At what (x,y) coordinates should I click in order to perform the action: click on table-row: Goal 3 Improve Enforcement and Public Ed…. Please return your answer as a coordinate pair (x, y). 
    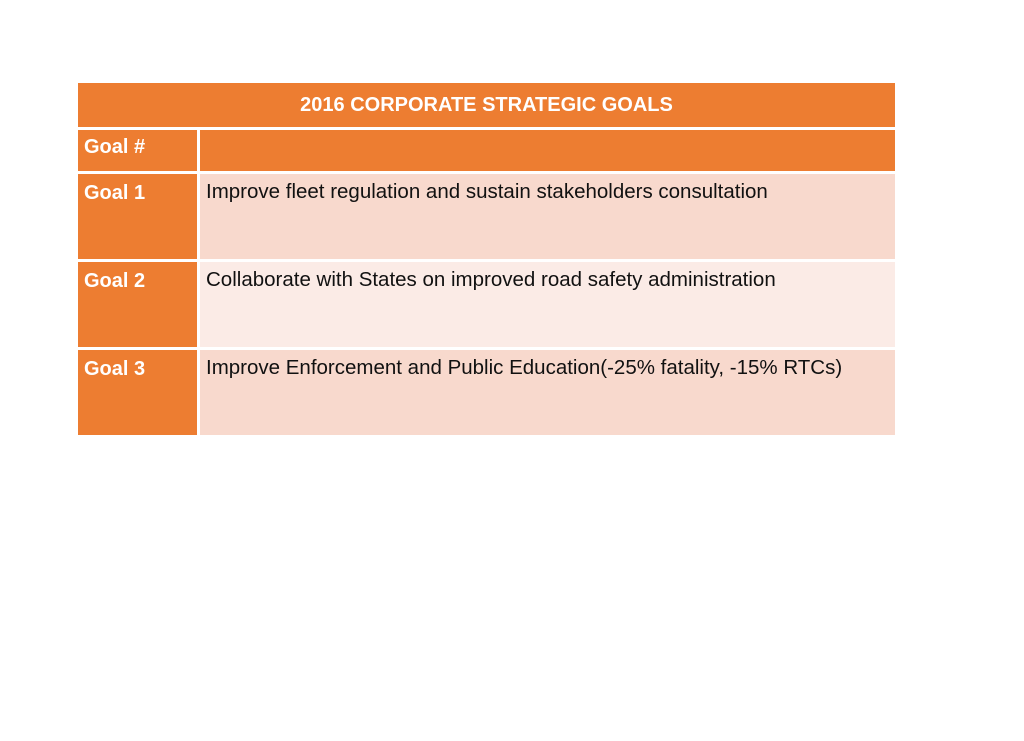
    Looking at the image, I should click on (486, 392).